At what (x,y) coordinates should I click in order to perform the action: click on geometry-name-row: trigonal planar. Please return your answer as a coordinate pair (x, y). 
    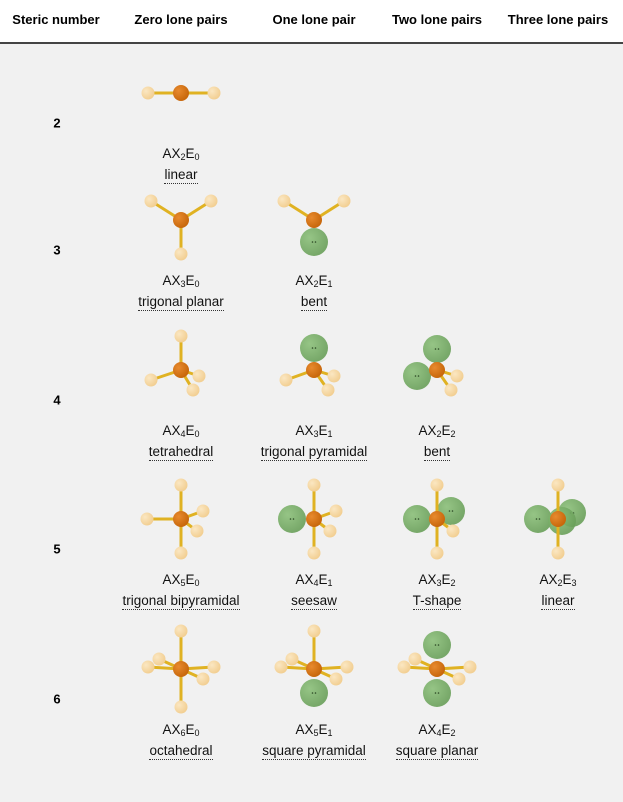
    Looking at the image, I should click on (181, 302).